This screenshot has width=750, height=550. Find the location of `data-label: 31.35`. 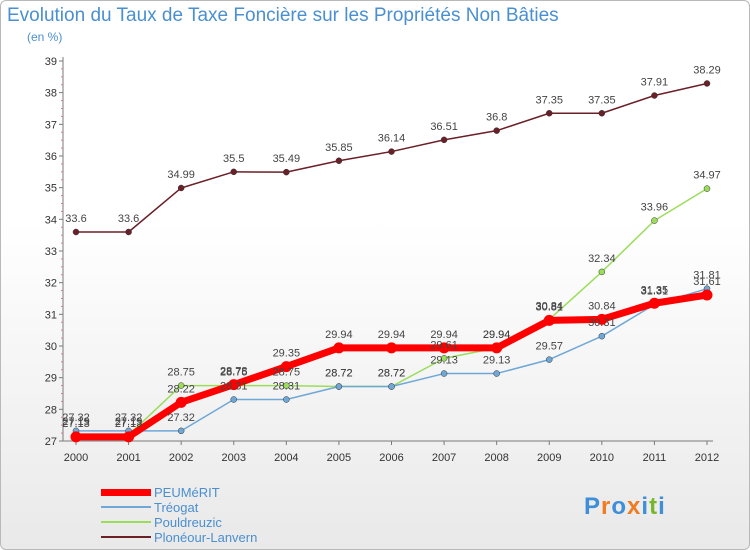

data-label: 31.35 is located at coordinates (655, 290).